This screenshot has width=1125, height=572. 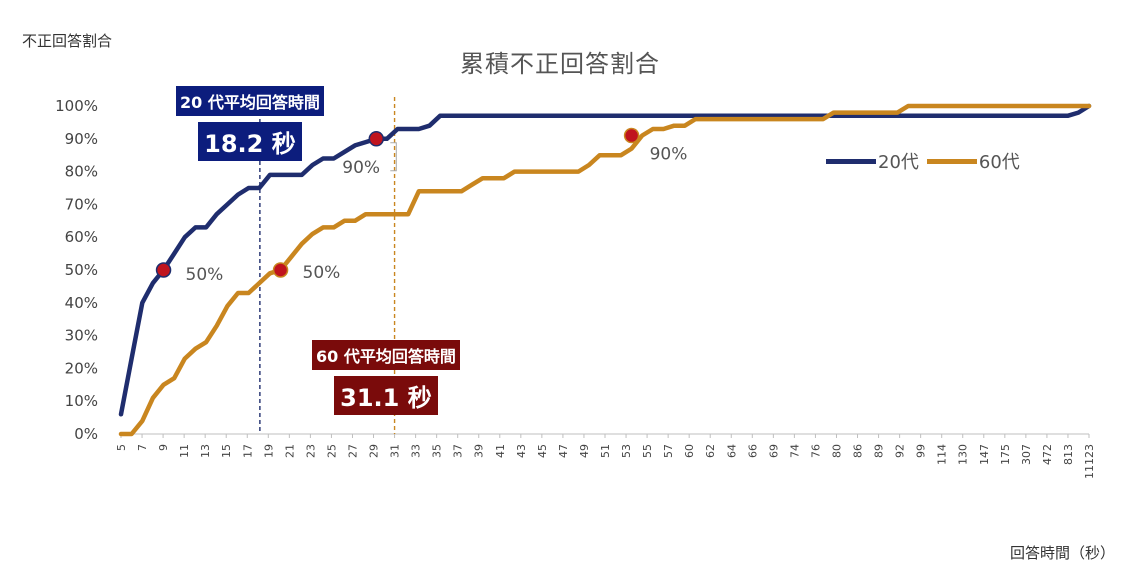 What do you see at coordinates (247, 451) in the screenshot?
I see `x-tick-label: 17` at bounding box center [247, 451].